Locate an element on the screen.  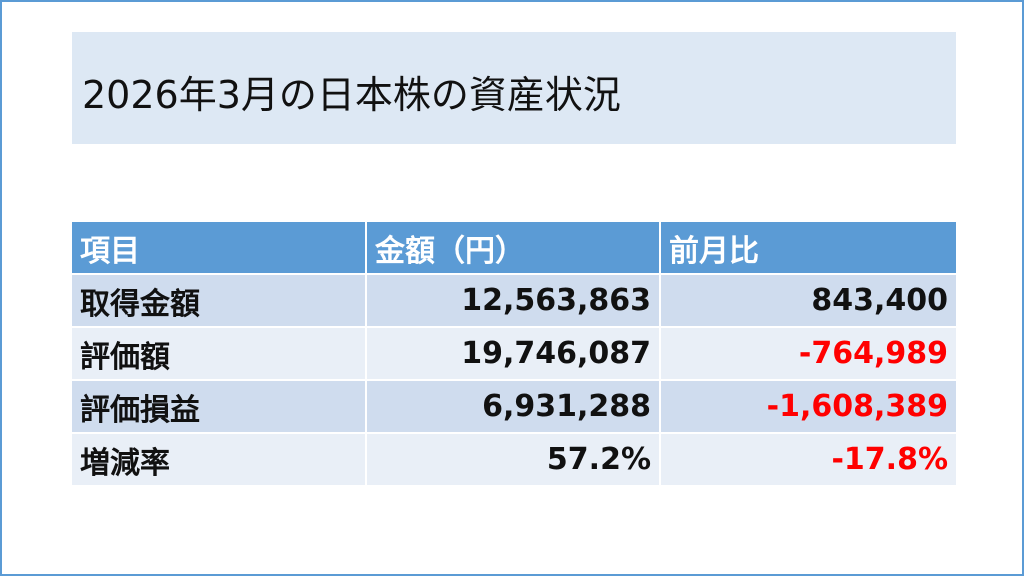
table-row: 取得金額 12,563,863 843,400 is located at coordinates (514, 301).